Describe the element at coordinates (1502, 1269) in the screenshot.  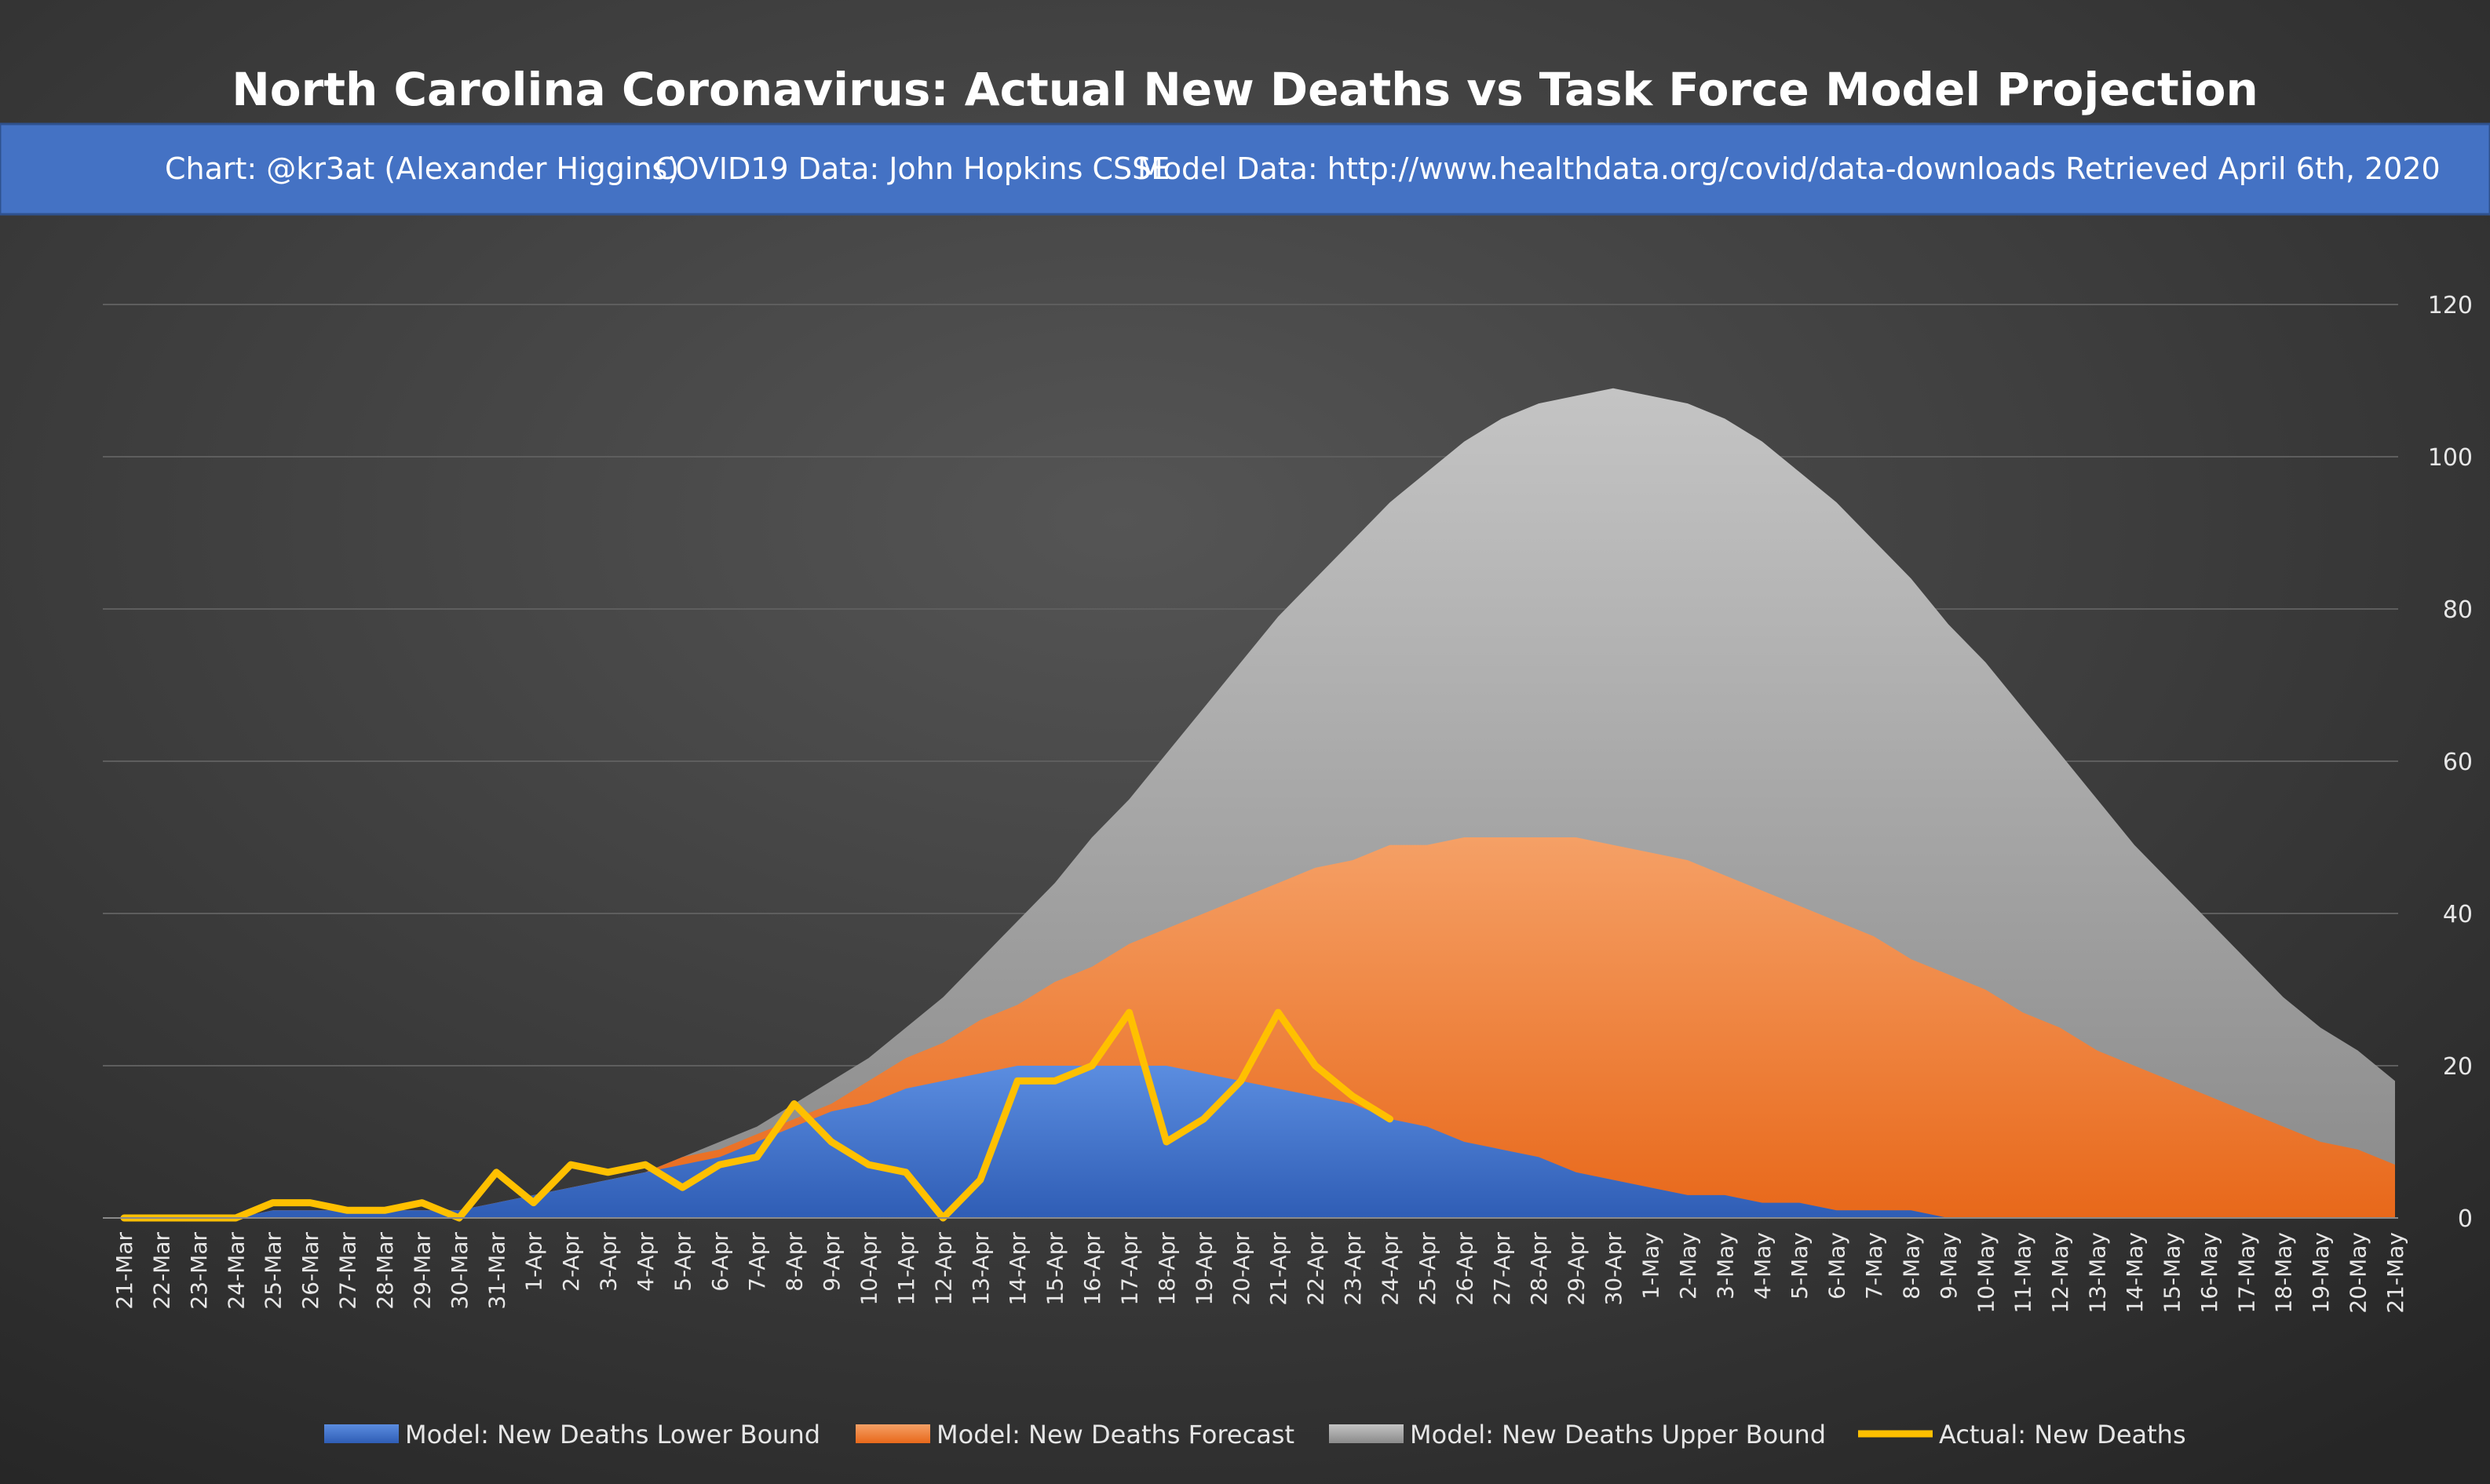
I see `x-tick-label: 27-Apr` at that location.